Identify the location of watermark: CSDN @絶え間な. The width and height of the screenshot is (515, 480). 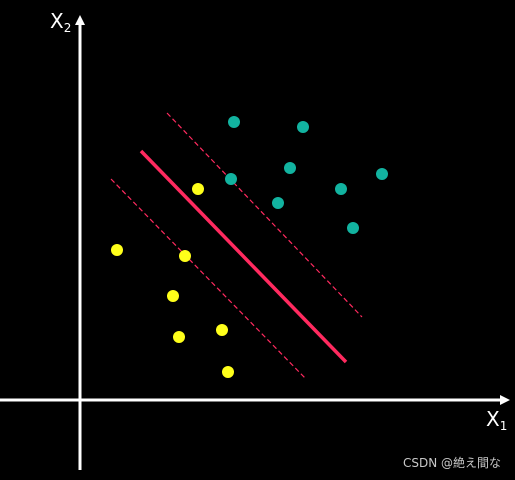
(451, 463).